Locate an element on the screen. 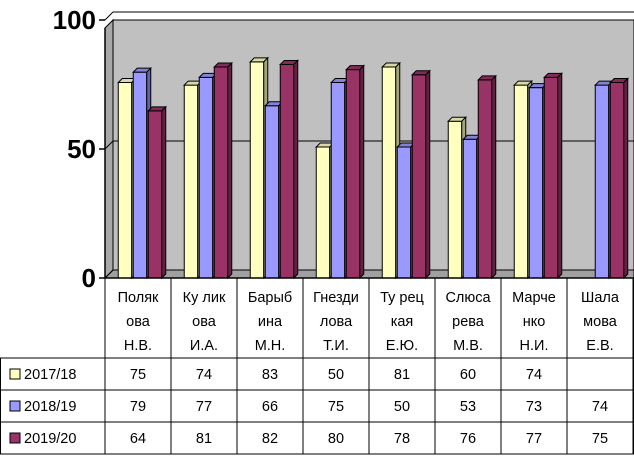  category-label: ина is located at coordinates (270, 322).